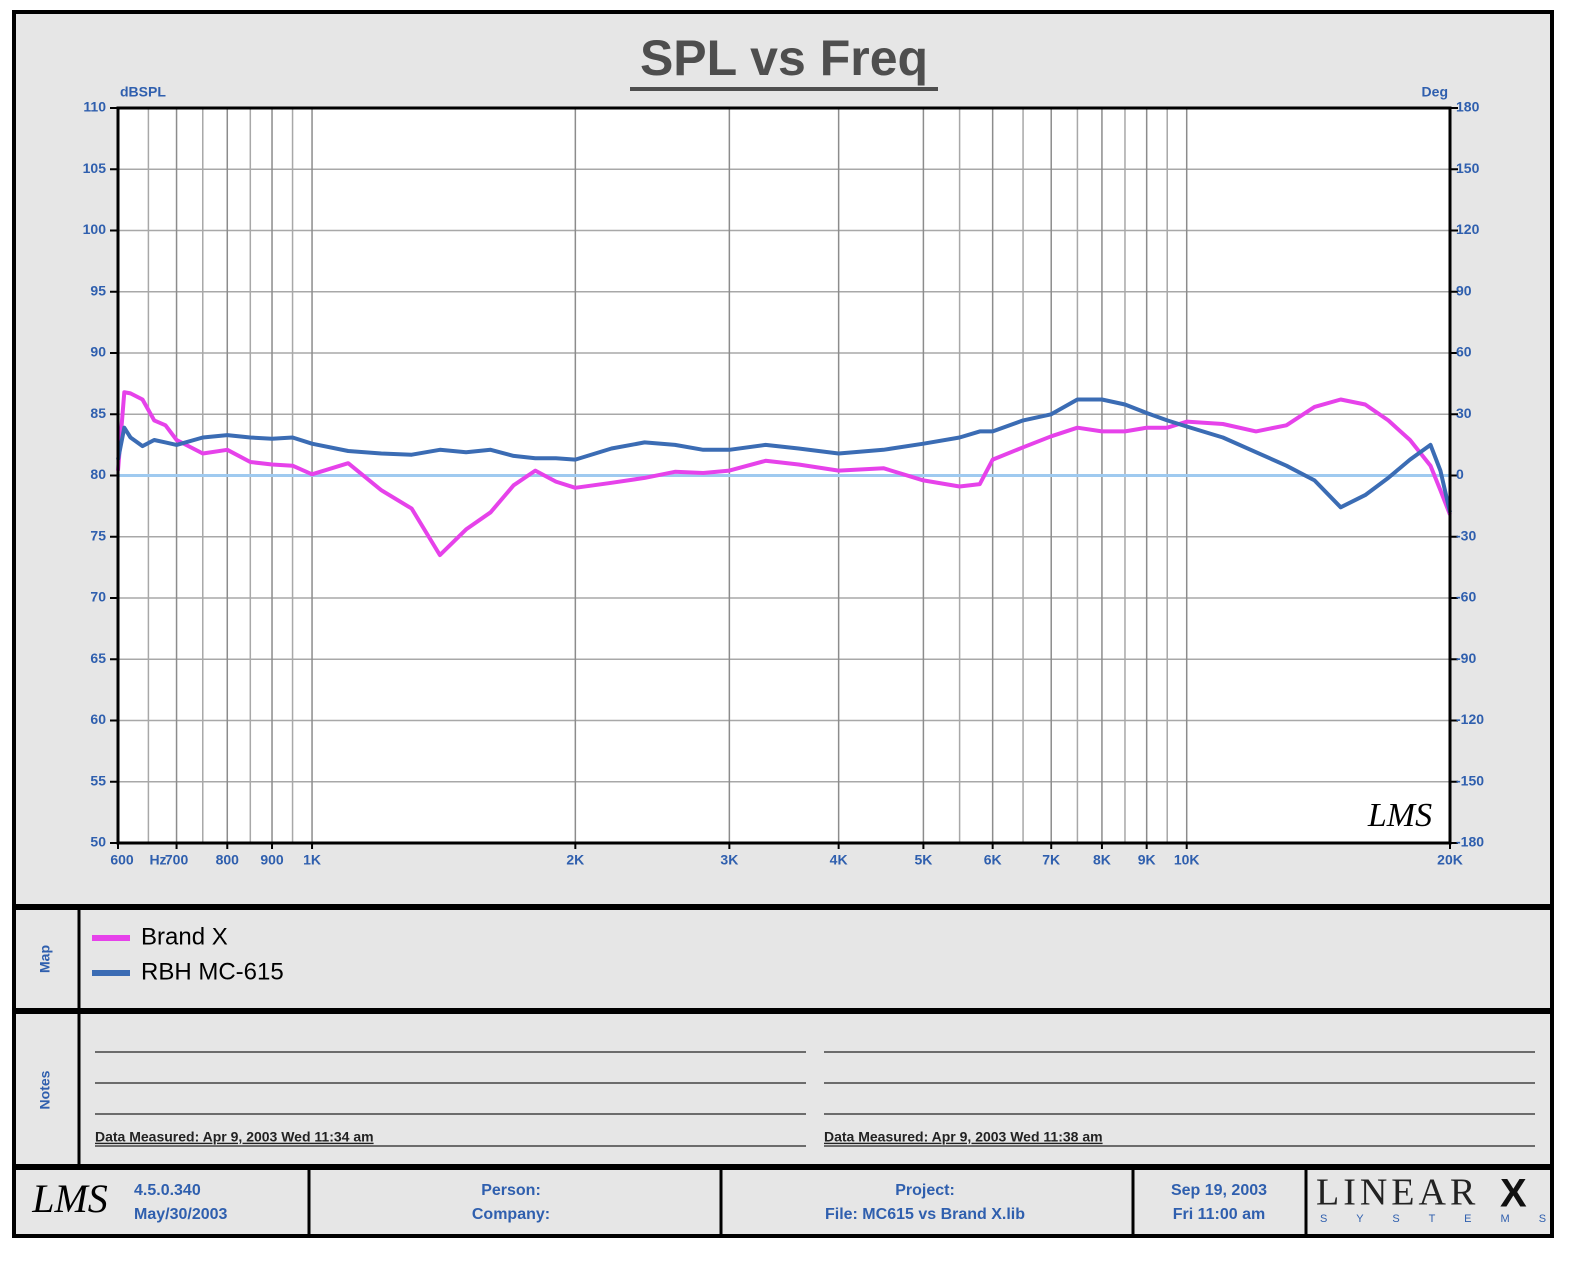 This screenshot has height=1262, width=1584. I want to click on y-tick-label: 65, so click(98, 658).